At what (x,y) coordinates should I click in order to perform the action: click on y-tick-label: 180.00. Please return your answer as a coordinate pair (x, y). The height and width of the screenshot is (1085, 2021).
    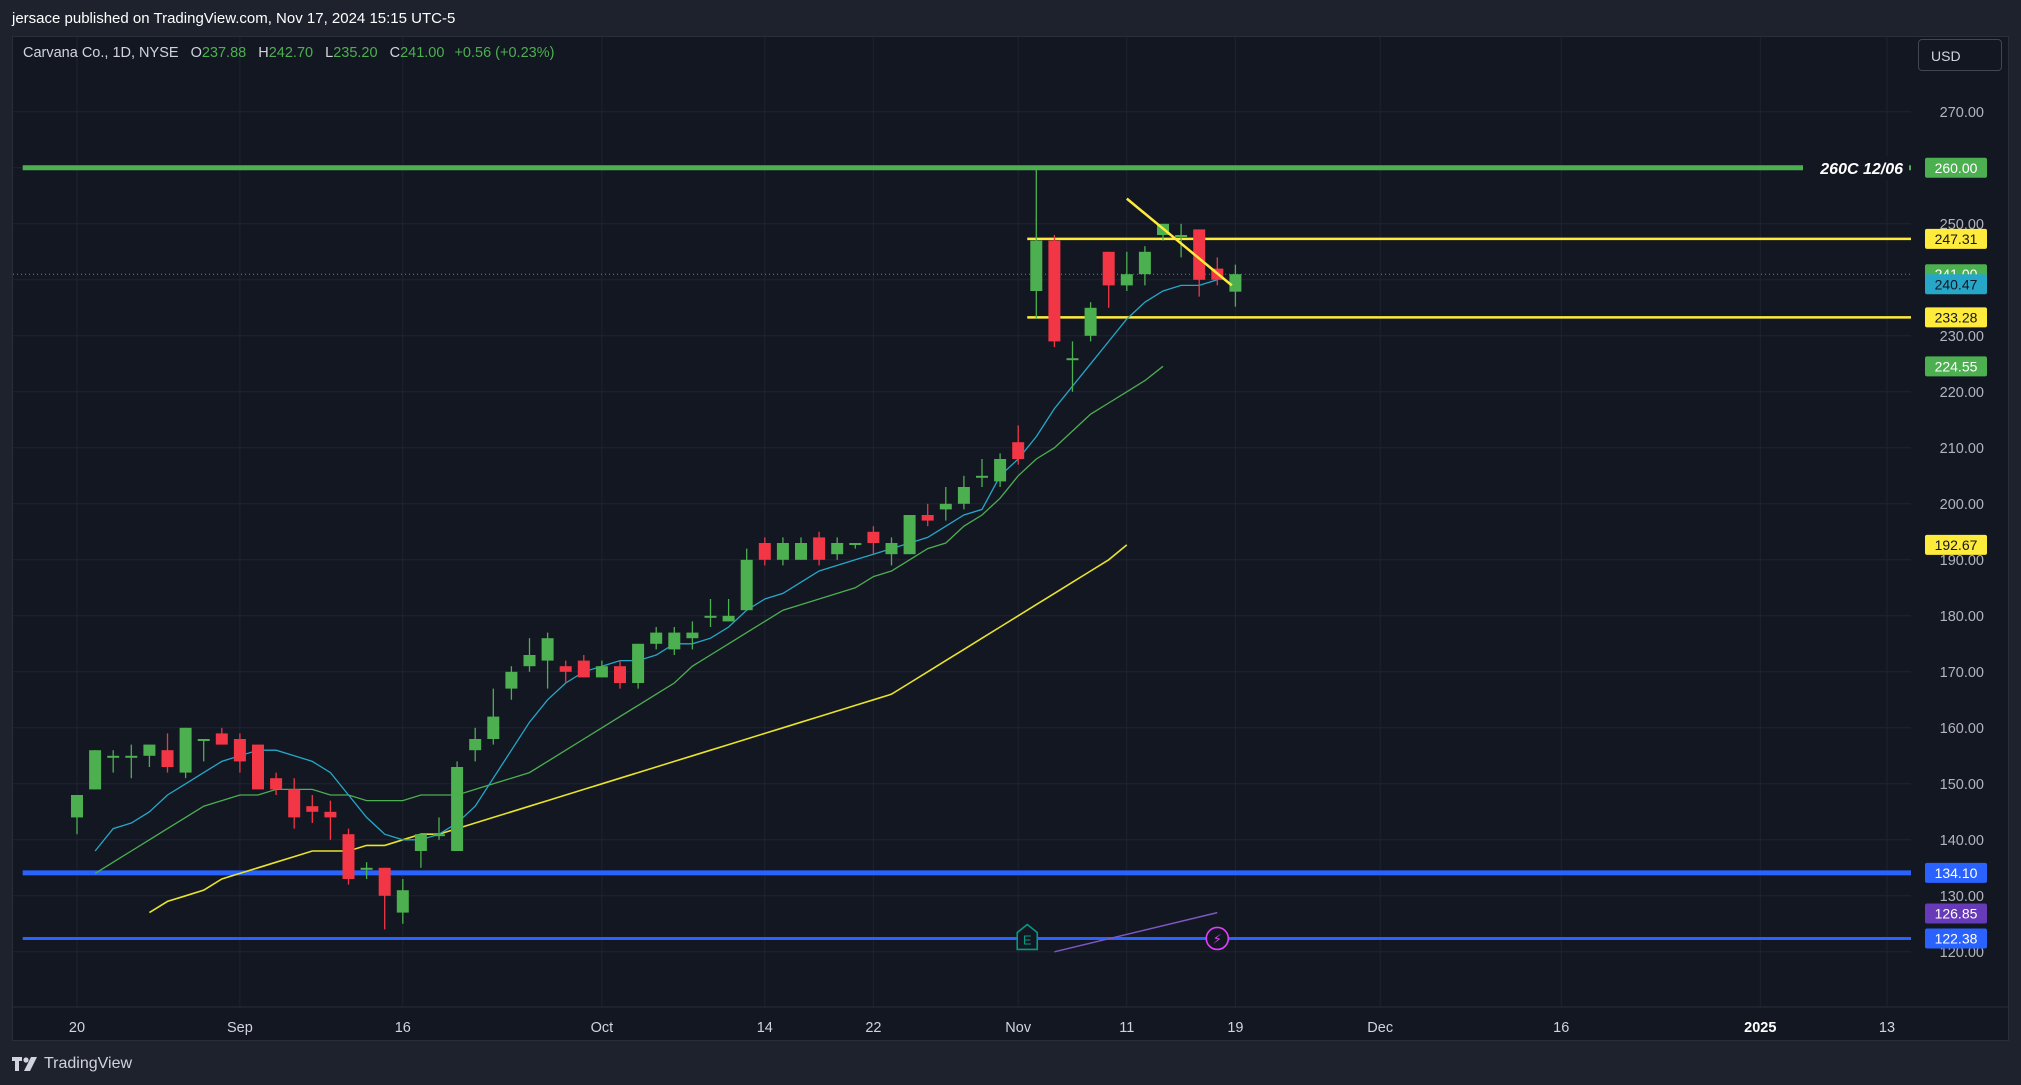
    Looking at the image, I should click on (1962, 617).